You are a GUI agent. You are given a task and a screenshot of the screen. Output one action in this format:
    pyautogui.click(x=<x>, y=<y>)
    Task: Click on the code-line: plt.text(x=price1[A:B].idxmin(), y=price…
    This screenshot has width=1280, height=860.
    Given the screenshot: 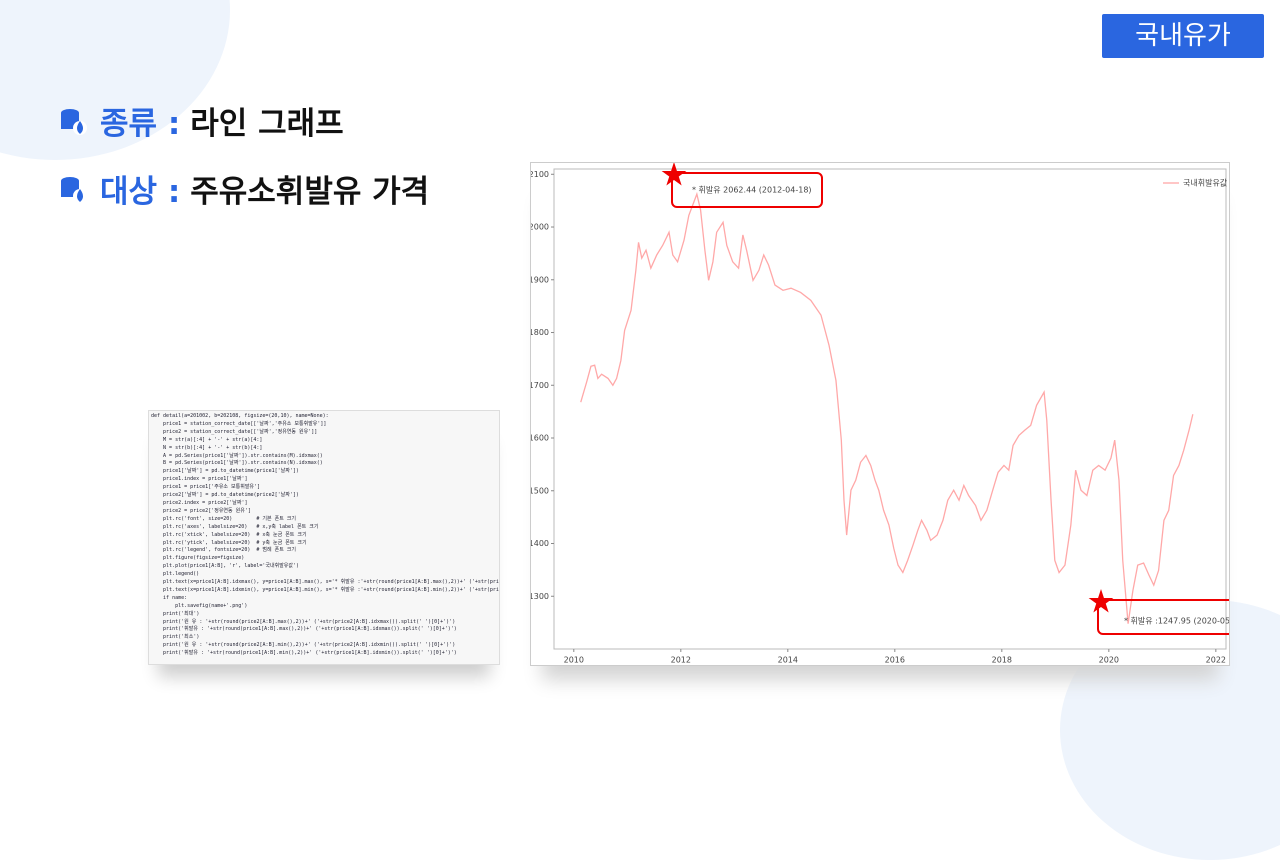 What is the action you would take?
    pyautogui.click(x=331, y=589)
    